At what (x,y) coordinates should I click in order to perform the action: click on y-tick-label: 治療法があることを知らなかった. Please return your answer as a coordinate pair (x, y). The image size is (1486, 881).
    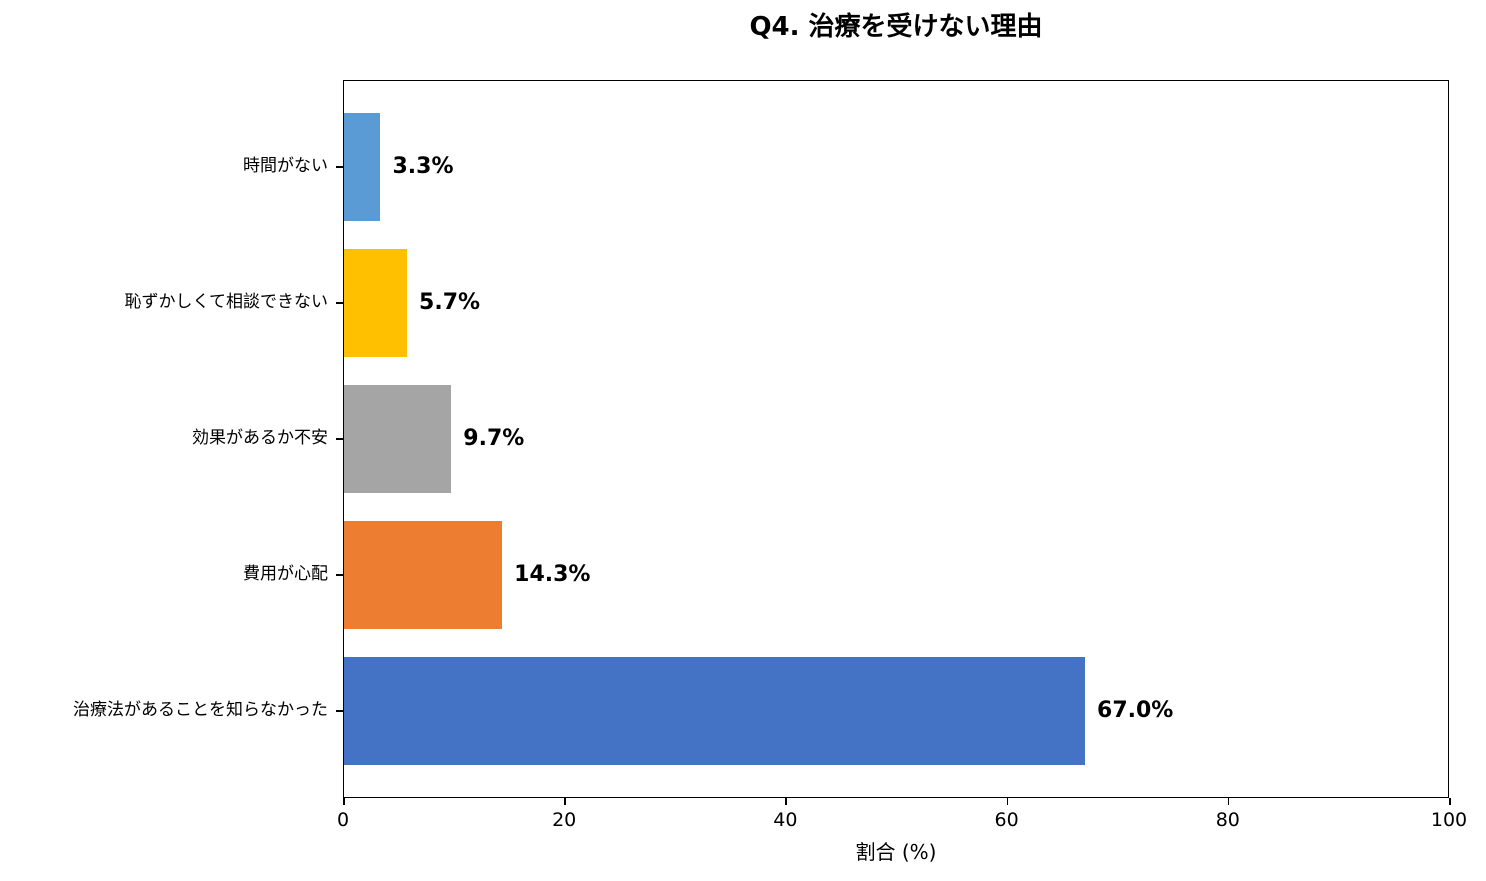
    Looking at the image, I should click on (200, 710).